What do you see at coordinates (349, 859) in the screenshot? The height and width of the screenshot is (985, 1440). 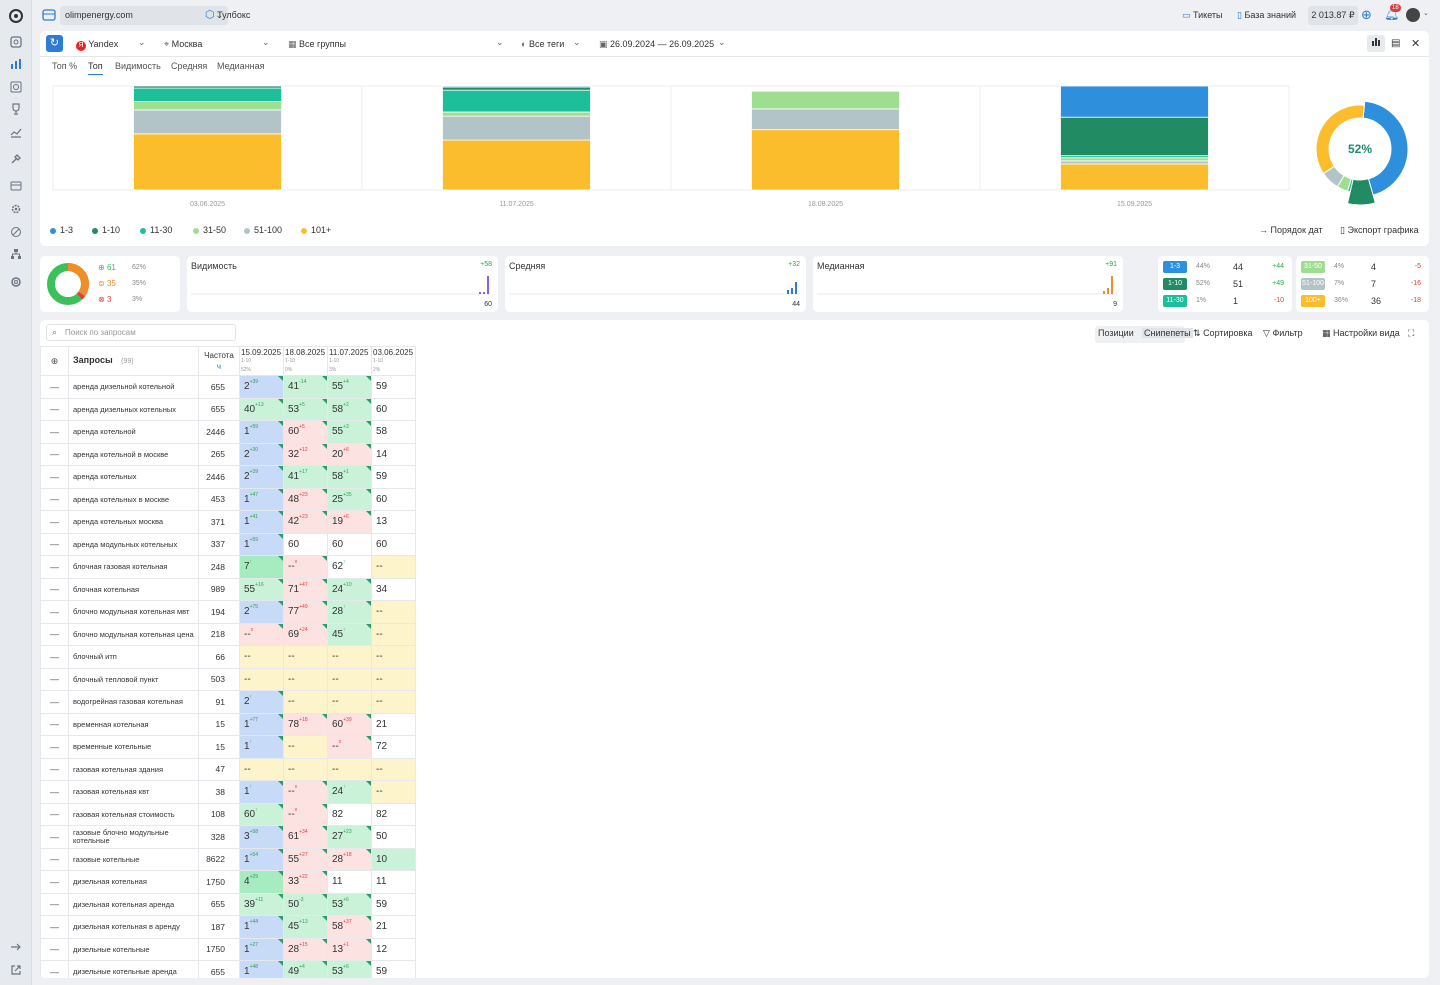 I see `position-cell: 28+18` at bounding box center [349, 859].